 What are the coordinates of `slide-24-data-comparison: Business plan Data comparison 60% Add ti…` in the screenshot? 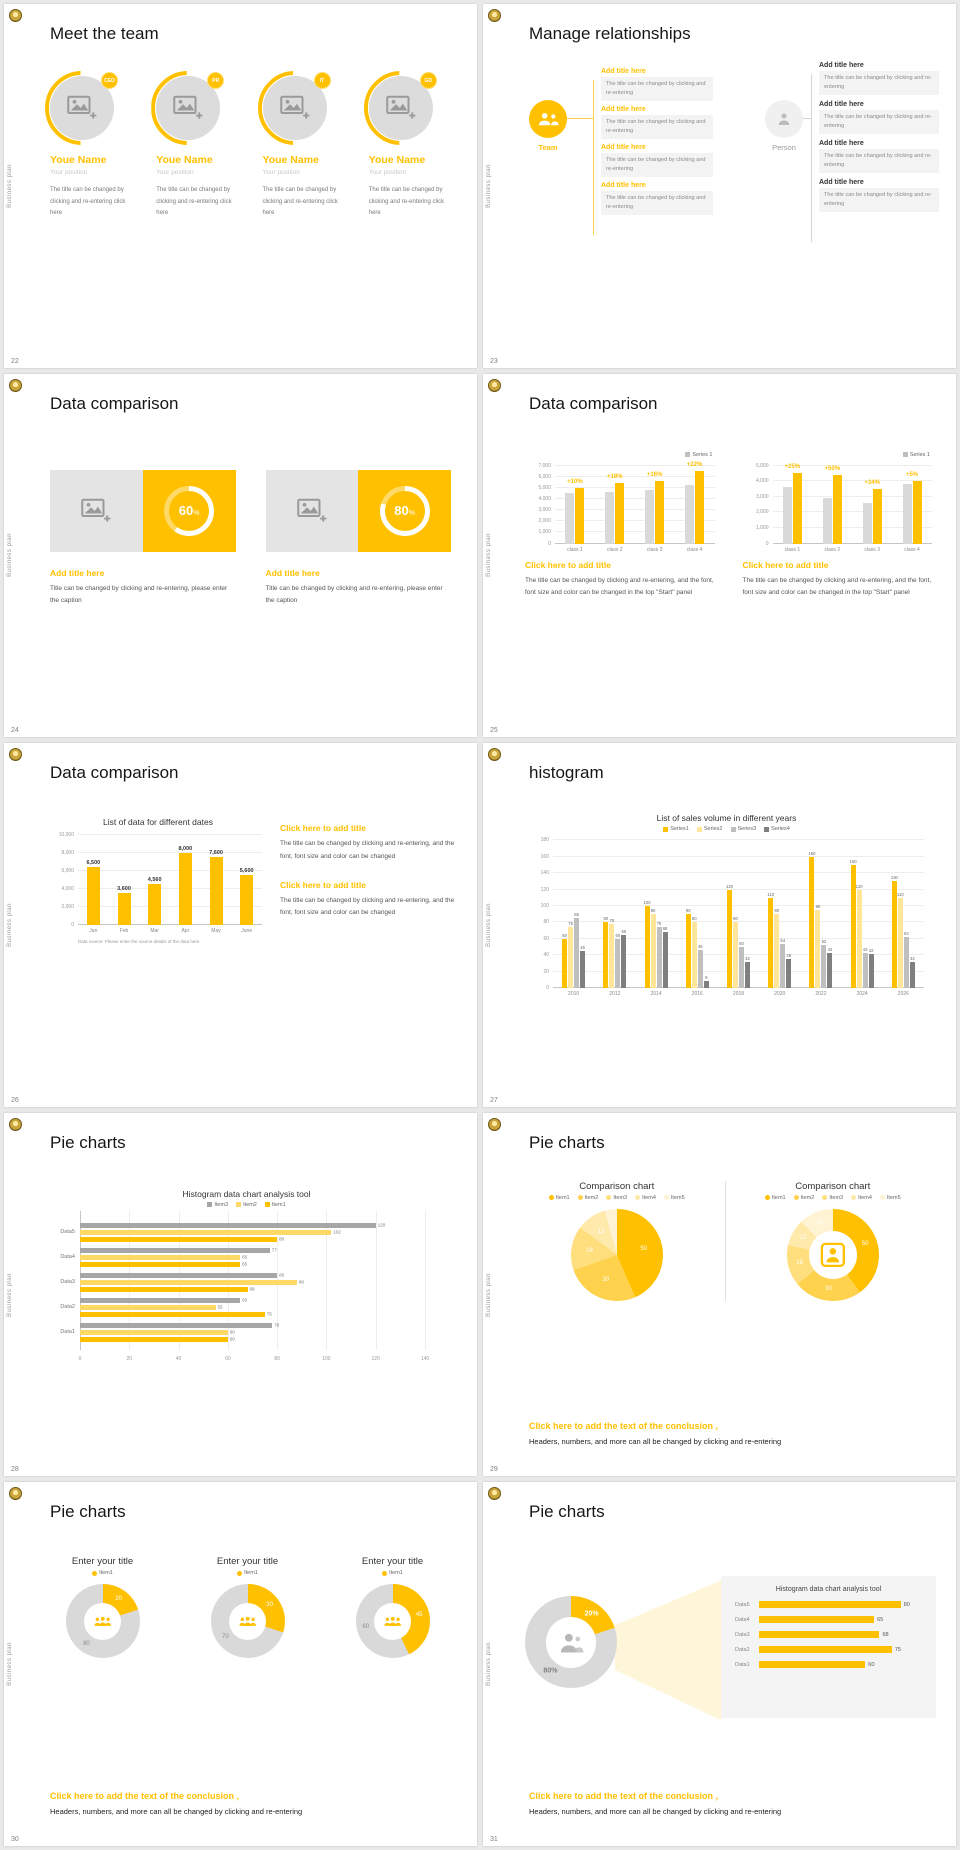 It's located at (240, 555).